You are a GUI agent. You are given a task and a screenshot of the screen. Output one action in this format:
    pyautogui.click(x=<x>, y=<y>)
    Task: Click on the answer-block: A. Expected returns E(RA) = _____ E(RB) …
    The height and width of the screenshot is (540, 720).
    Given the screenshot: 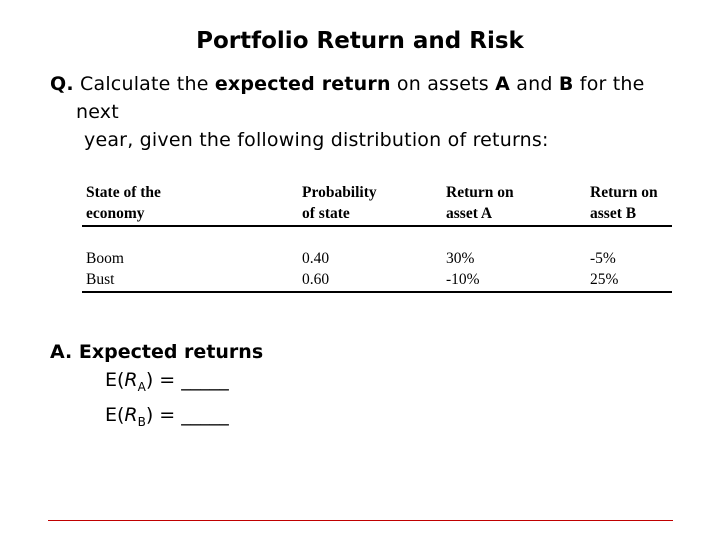 What is the action you would take?
    pyautogui.click(x=156, y=387)
    